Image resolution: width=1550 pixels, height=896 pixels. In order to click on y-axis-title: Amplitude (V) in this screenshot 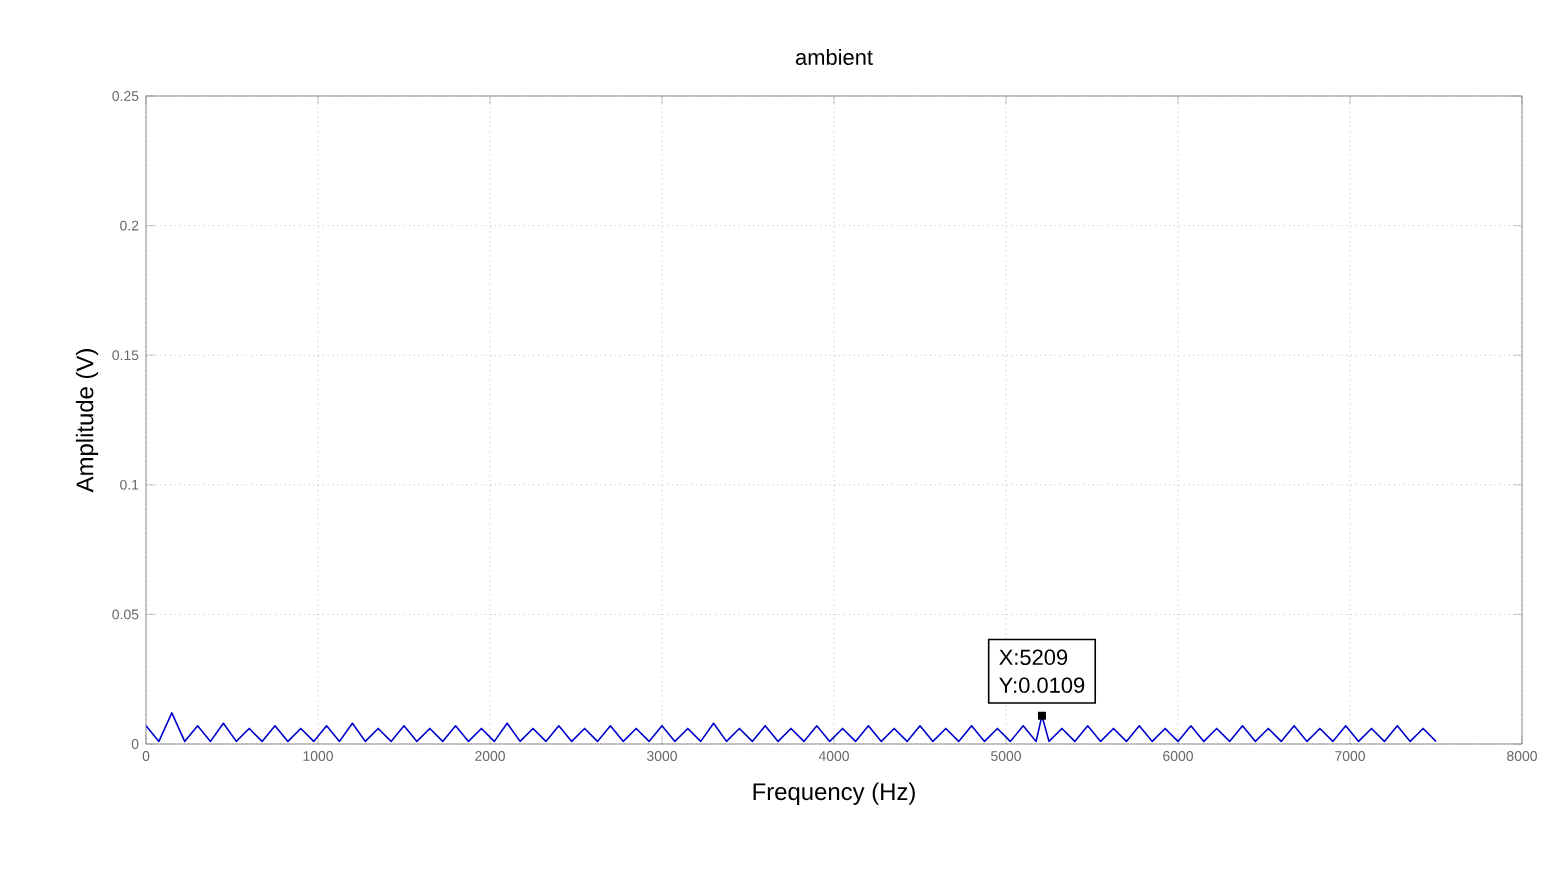, I will do `click(87, 421)`.